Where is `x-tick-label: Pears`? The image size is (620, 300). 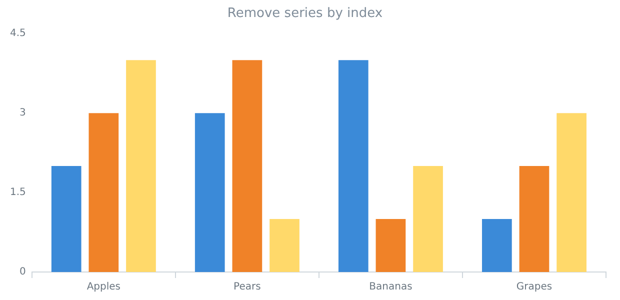
x-tick-label: Pears is located at coordinates (247, 287).